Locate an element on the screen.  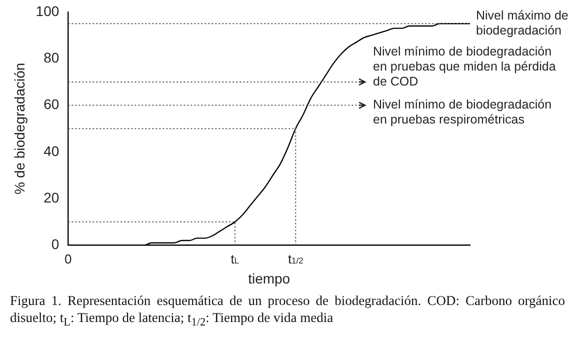
y-tick-label: 80 is located at coordinates (52, 58).